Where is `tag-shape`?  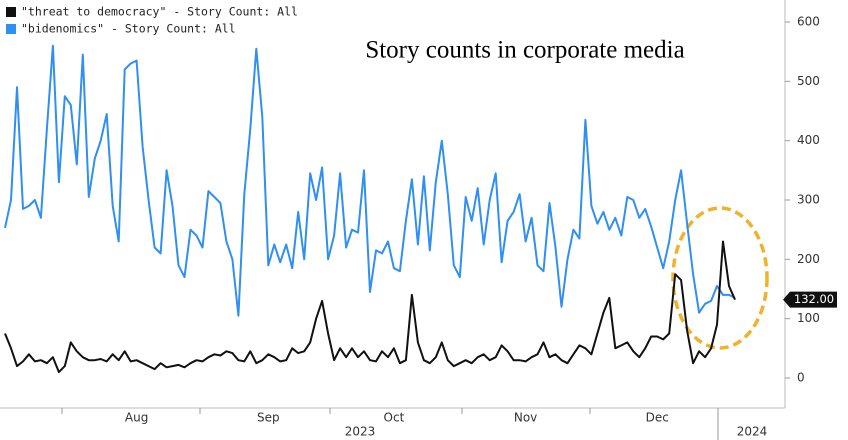 tag-shape is located at coordinates (810, 299).